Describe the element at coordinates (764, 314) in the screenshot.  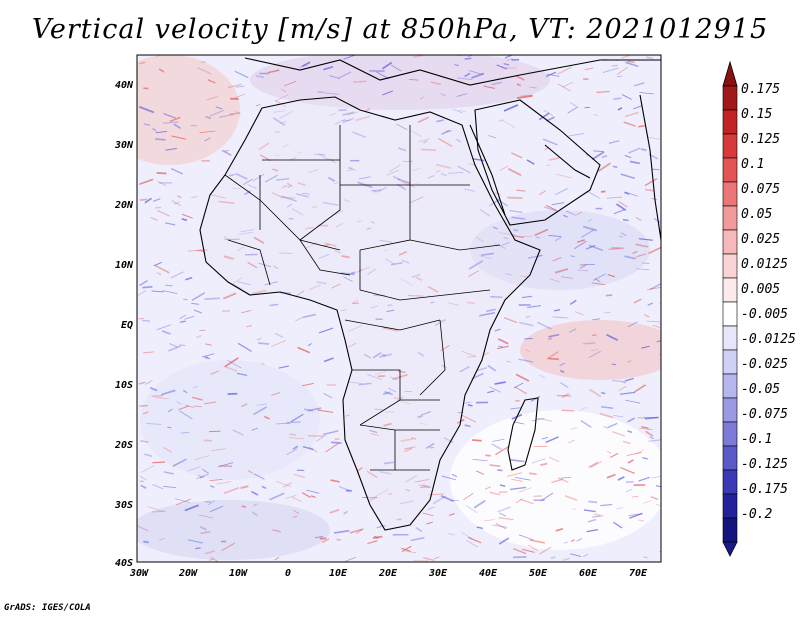
I see `colorbar-label: -0.005` at that location.